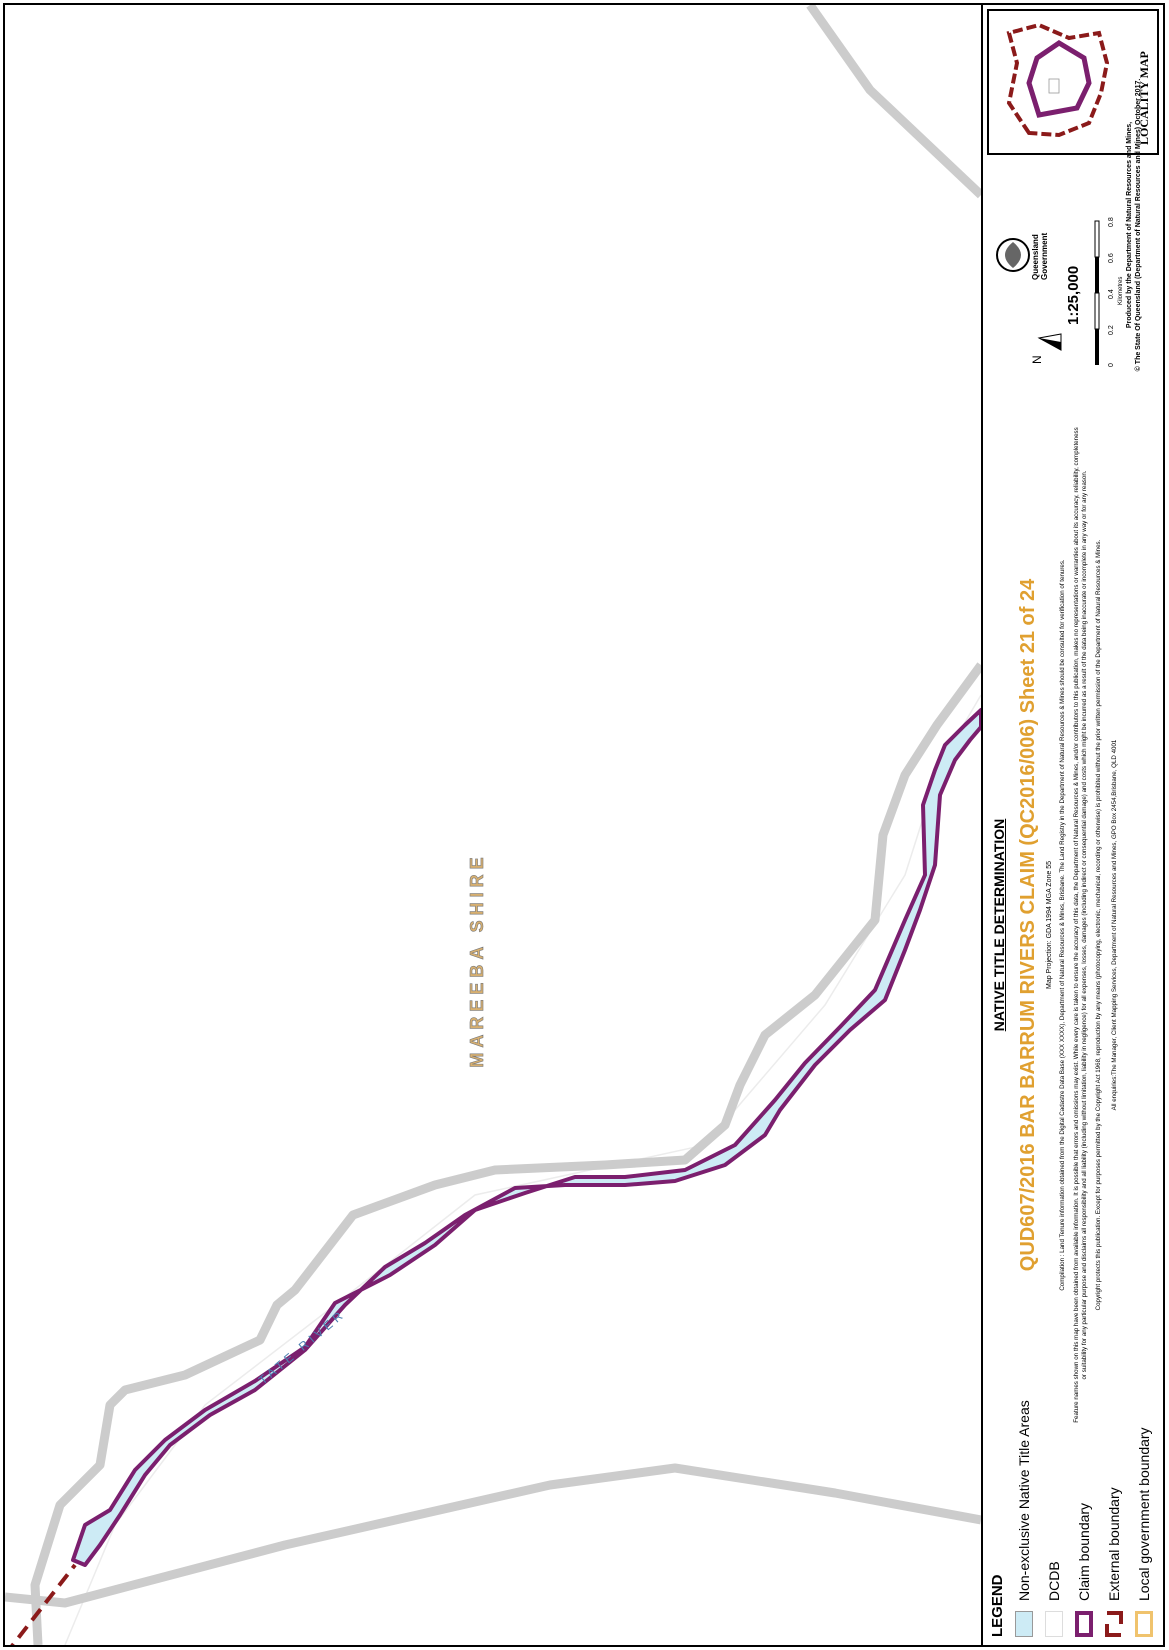 Image resolution: width=1169 pixels, height=1650 pixels. I want to click on queensland-crest-icon, so click(1013, 255).